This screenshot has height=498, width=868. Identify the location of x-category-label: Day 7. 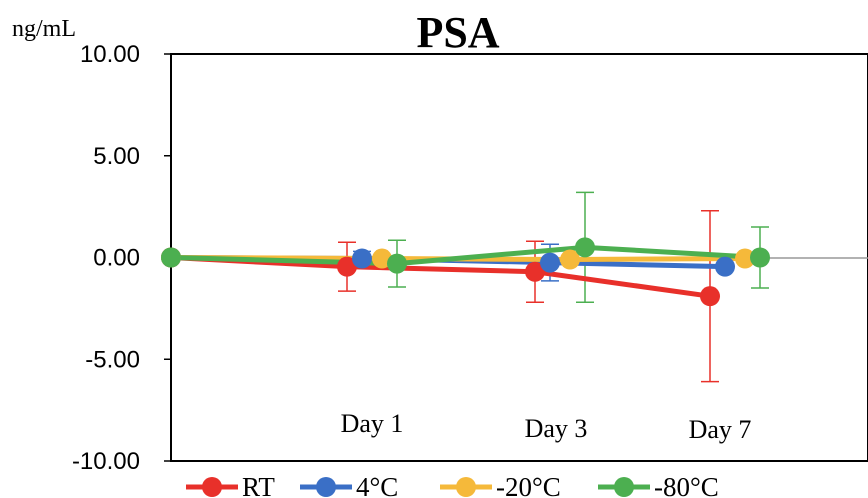
(720, 429).